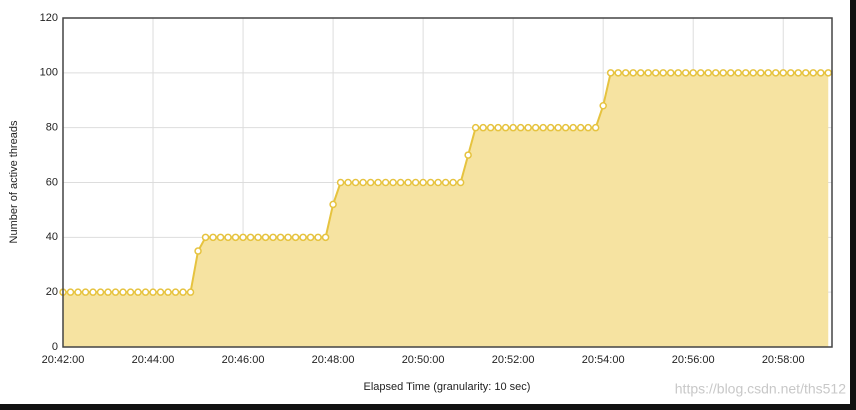  I want to click on x-tick-label: 20:56:00, so click(693, 360).